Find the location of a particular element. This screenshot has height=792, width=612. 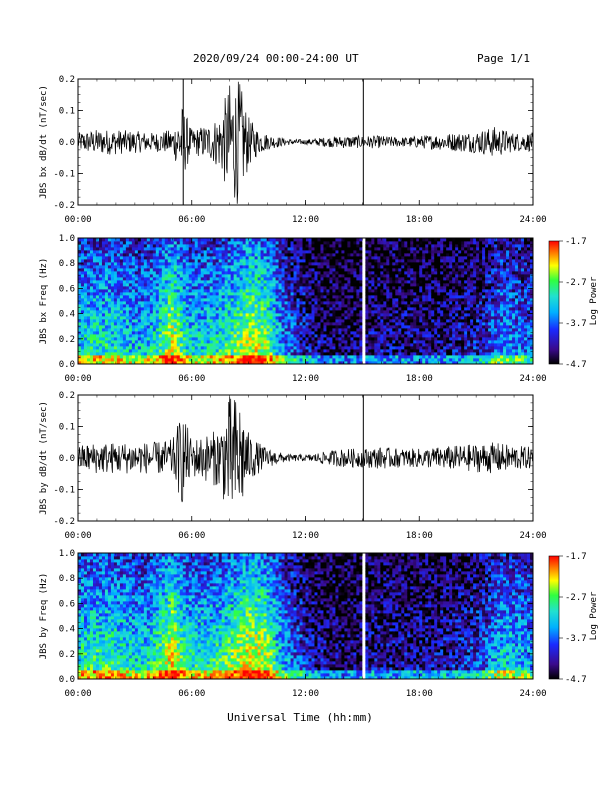

x-tick-label: 24:00 is located at coordinates (532, 220).